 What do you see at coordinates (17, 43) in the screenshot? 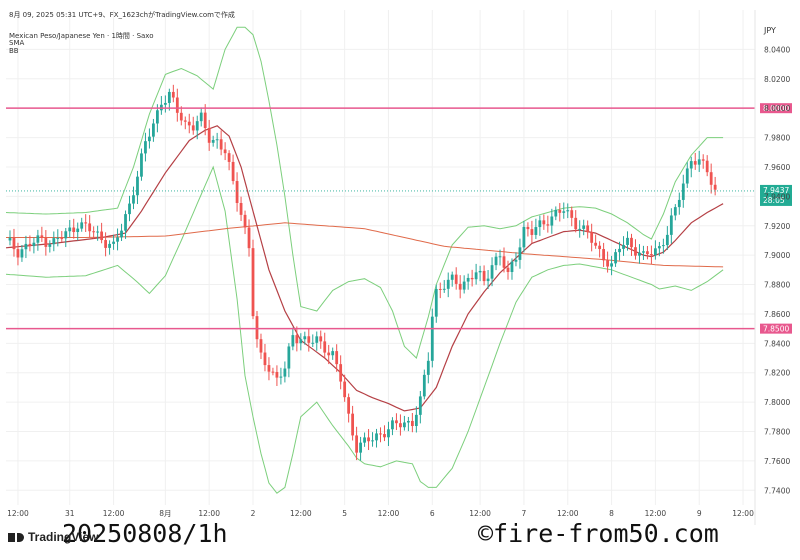
I see `indicator-sma-label: SMA` at bounding box center [17, 43].